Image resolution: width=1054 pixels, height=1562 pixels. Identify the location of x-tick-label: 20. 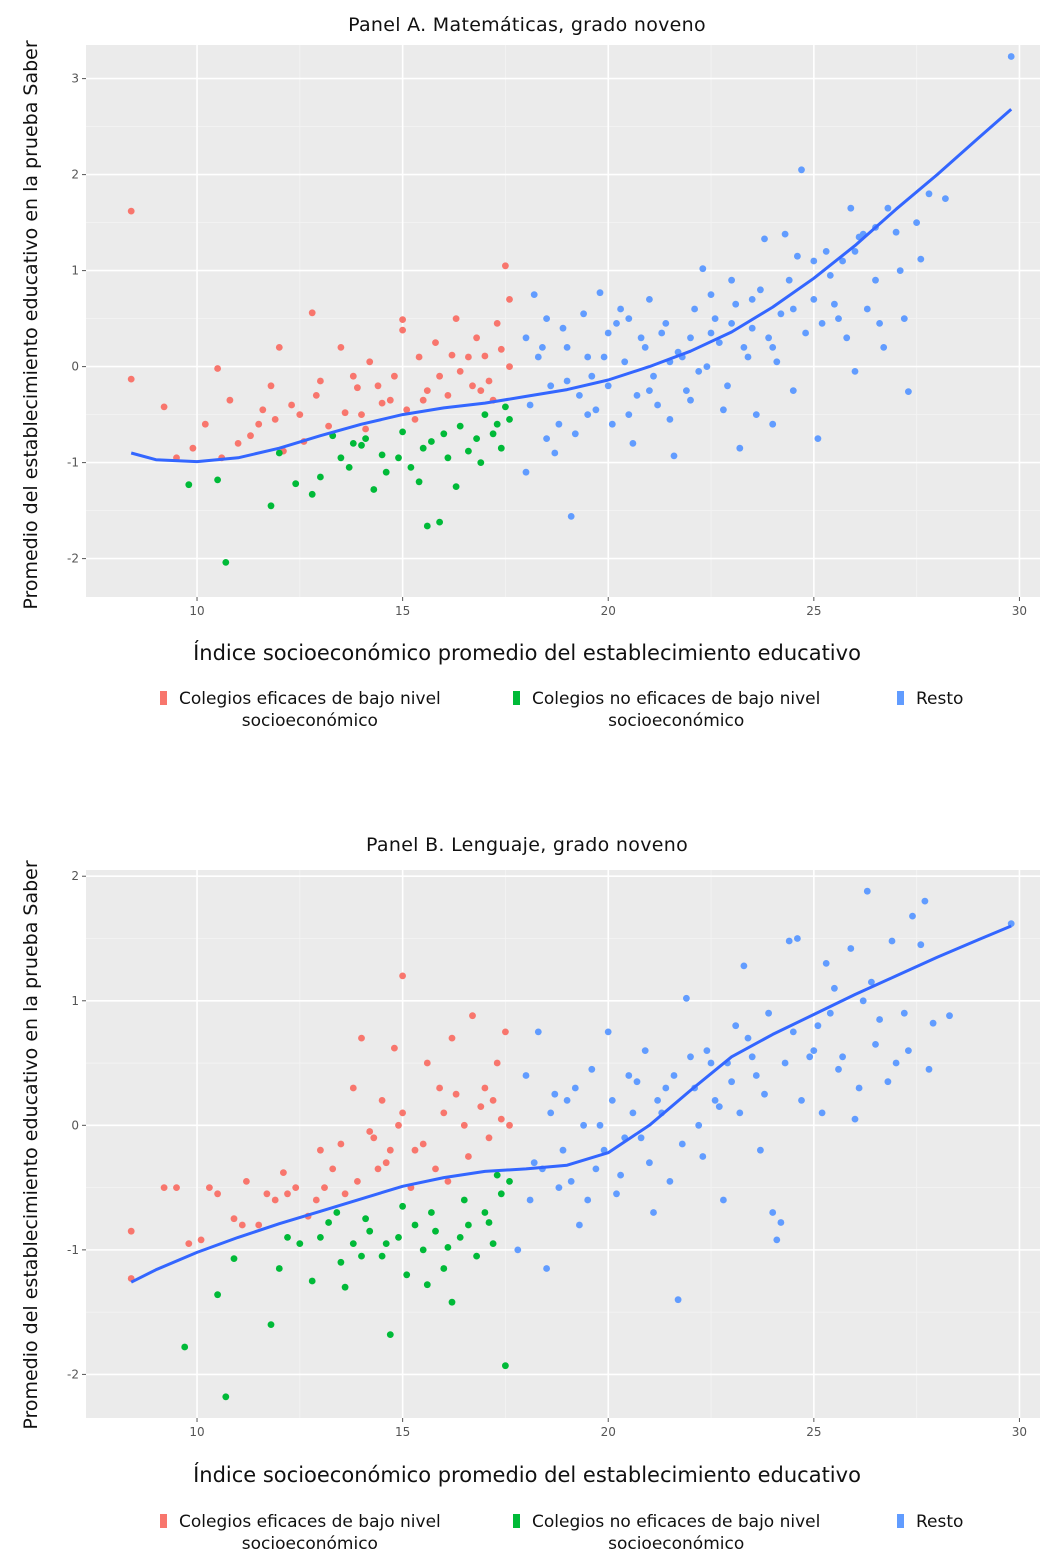
(608, 611).